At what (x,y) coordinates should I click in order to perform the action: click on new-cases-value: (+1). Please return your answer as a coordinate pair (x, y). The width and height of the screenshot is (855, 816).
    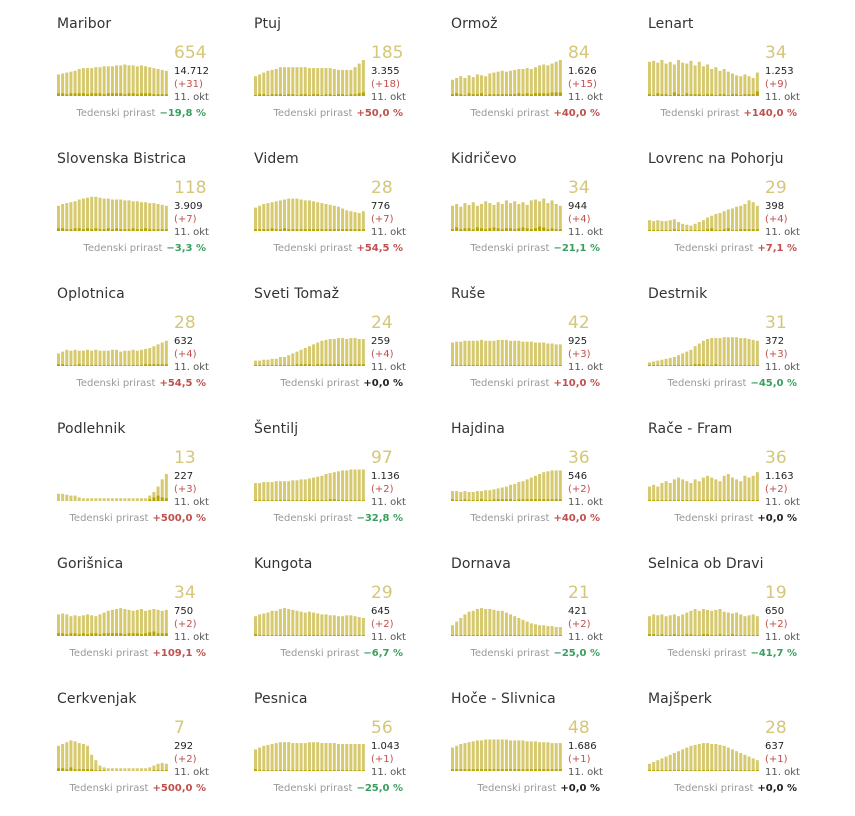
    Looking at the image, I should click on (382, 759).